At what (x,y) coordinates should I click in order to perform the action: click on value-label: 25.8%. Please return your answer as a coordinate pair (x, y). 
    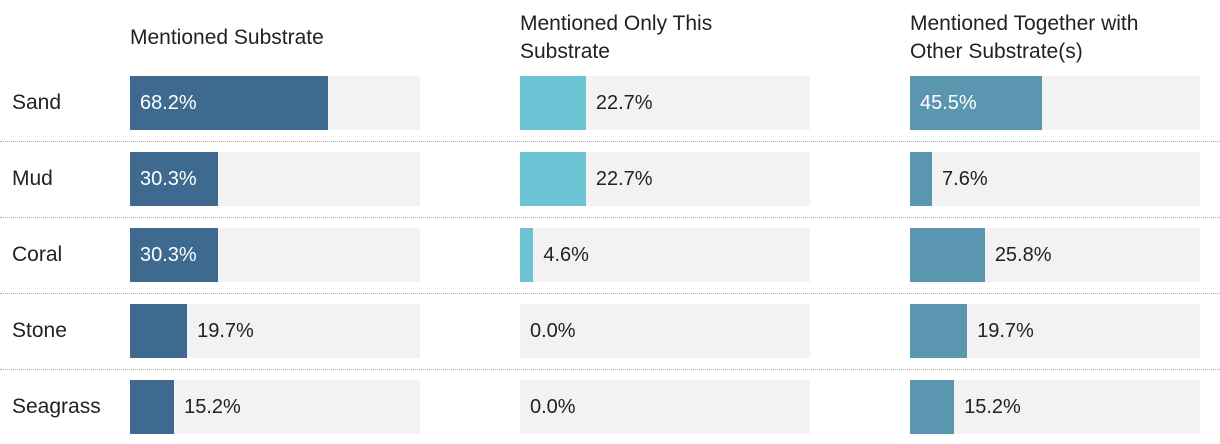
    Looking at the image, I should click on (1023, 254).